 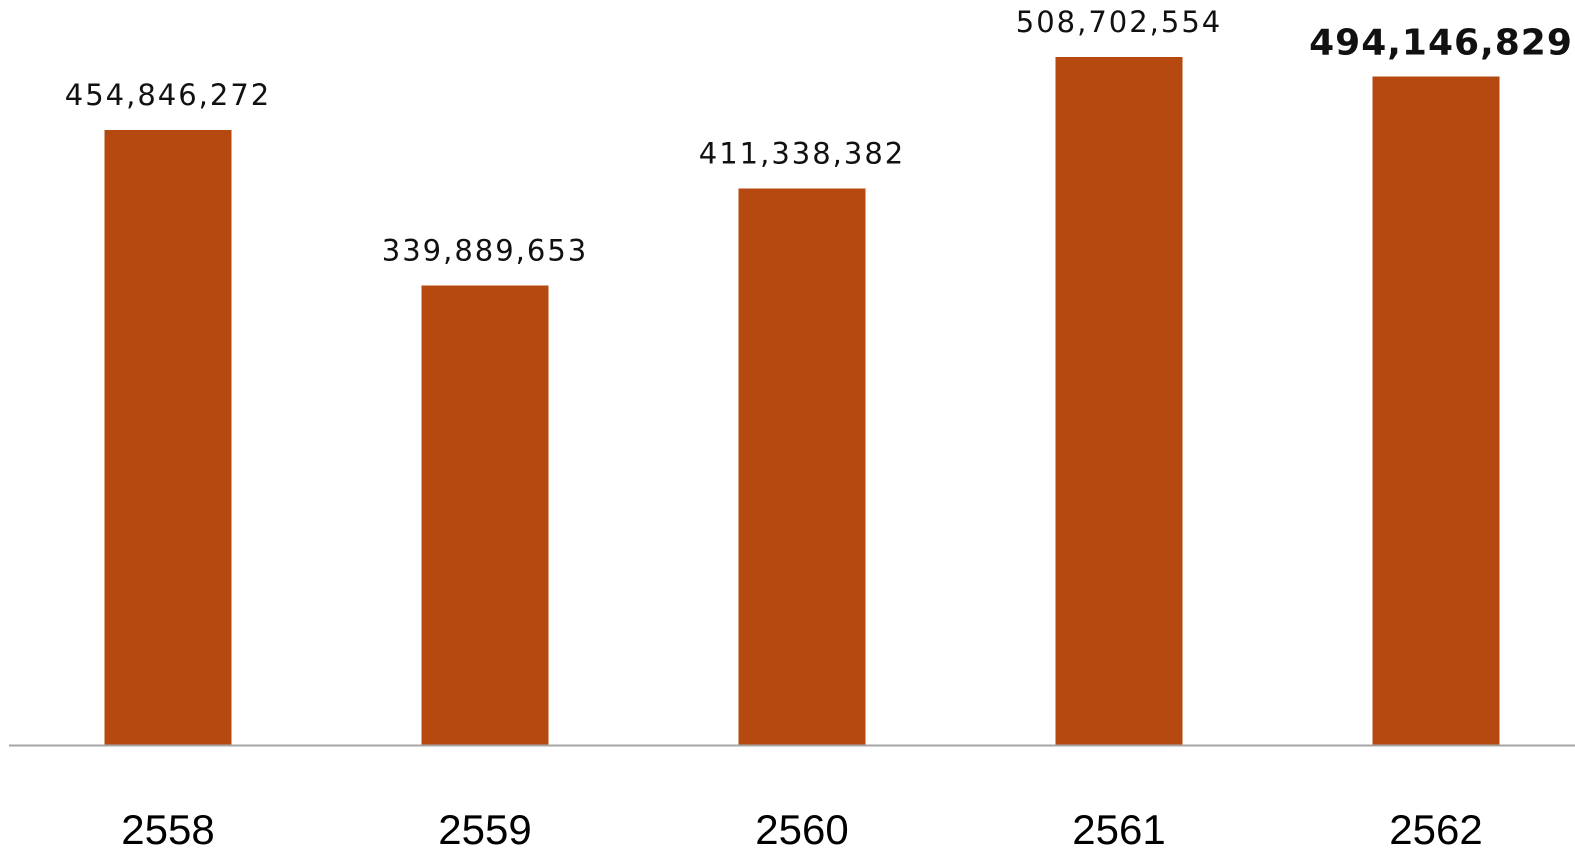 I want to click on x-tick-label-2560: 2560, so click(x=801, y=829).